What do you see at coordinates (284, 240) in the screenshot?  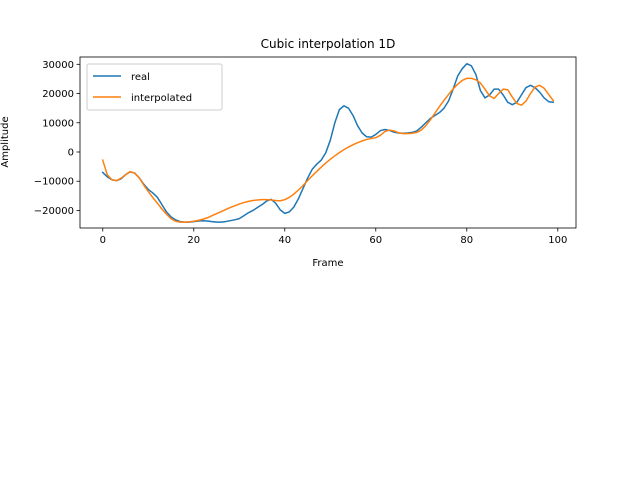 I see `x-tick-label: 40` at bounding box center [284, 240].